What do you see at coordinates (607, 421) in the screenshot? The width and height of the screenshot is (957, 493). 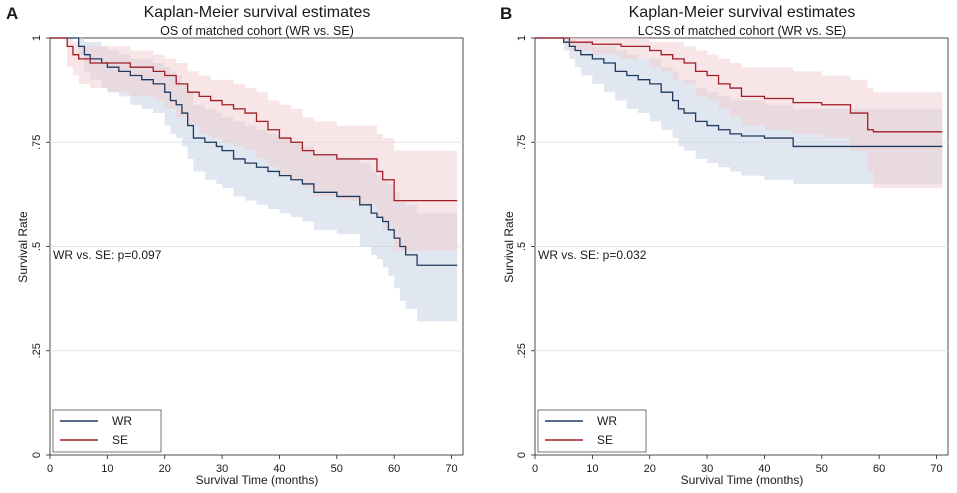 I see `legend-label-wr-b: WR` at bounding box center [607, 421].